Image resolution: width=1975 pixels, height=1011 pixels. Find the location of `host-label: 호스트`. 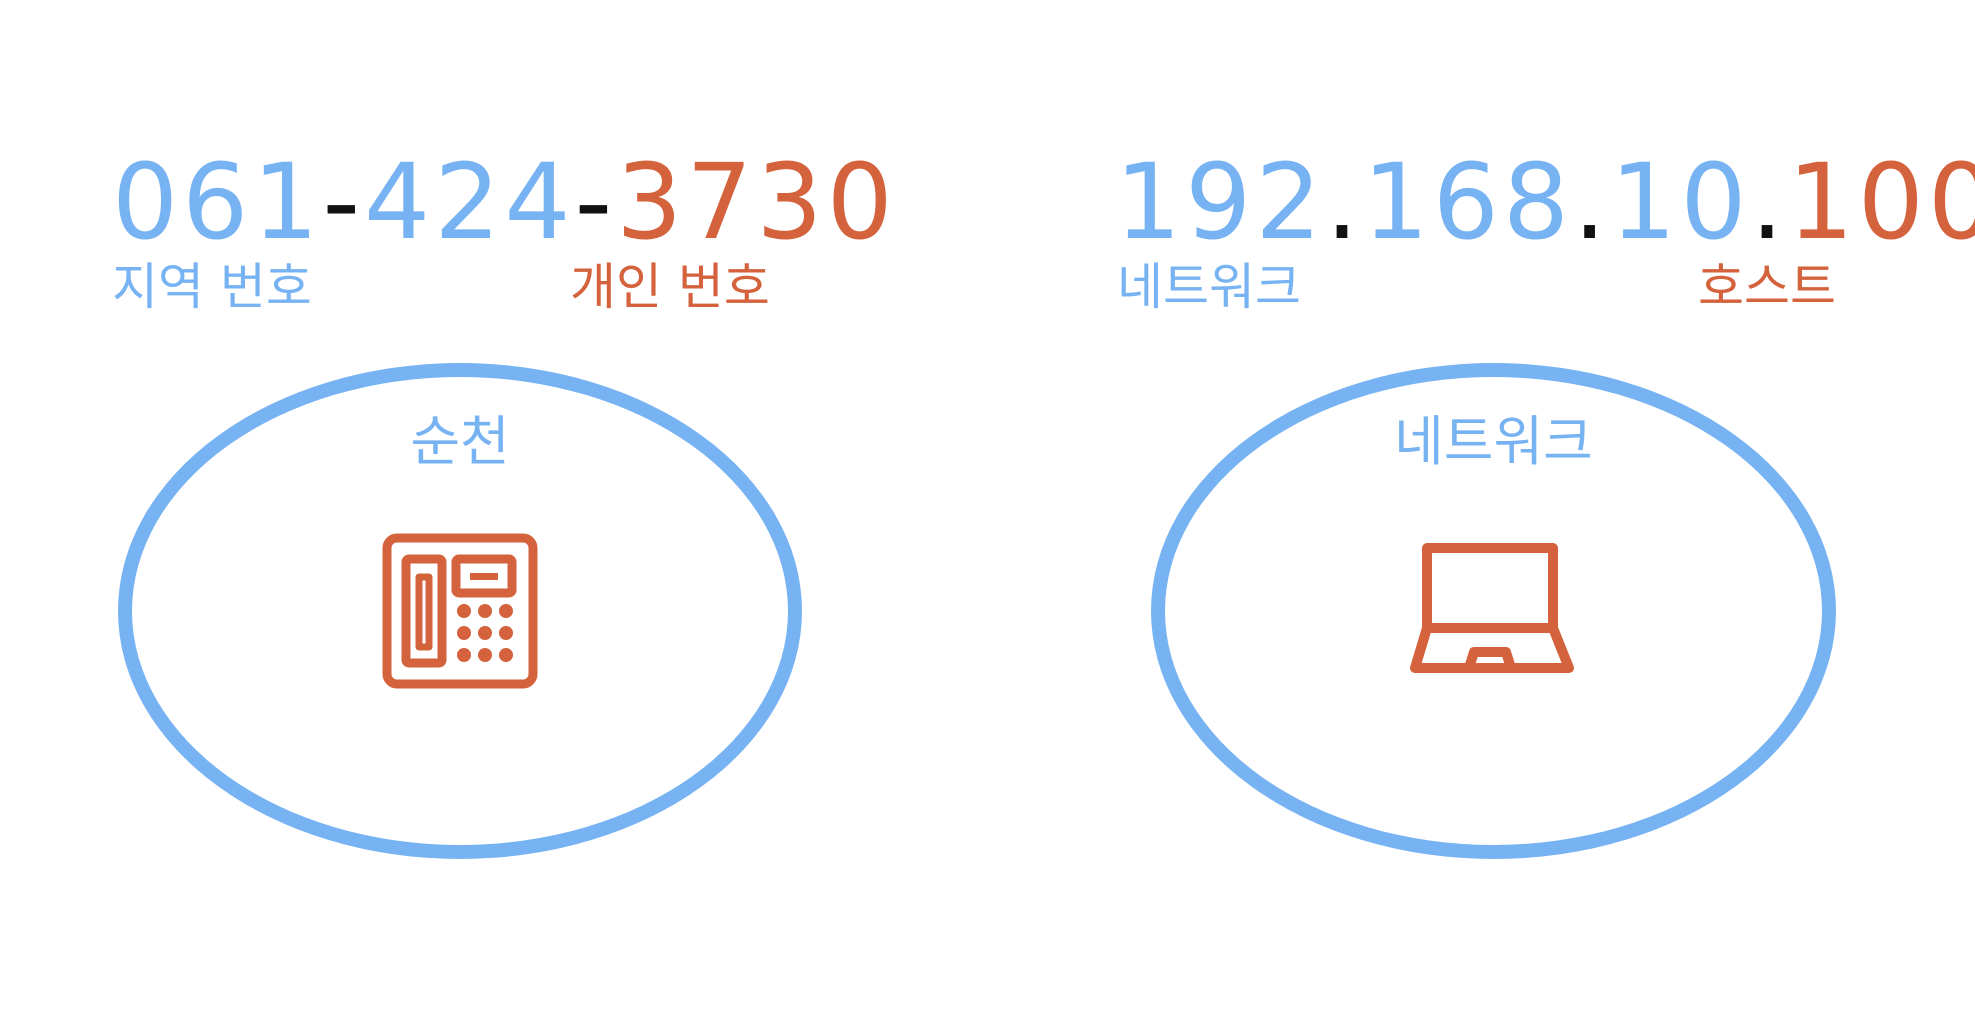

host-label: 호스트 is located at coordinates (1767, 287).